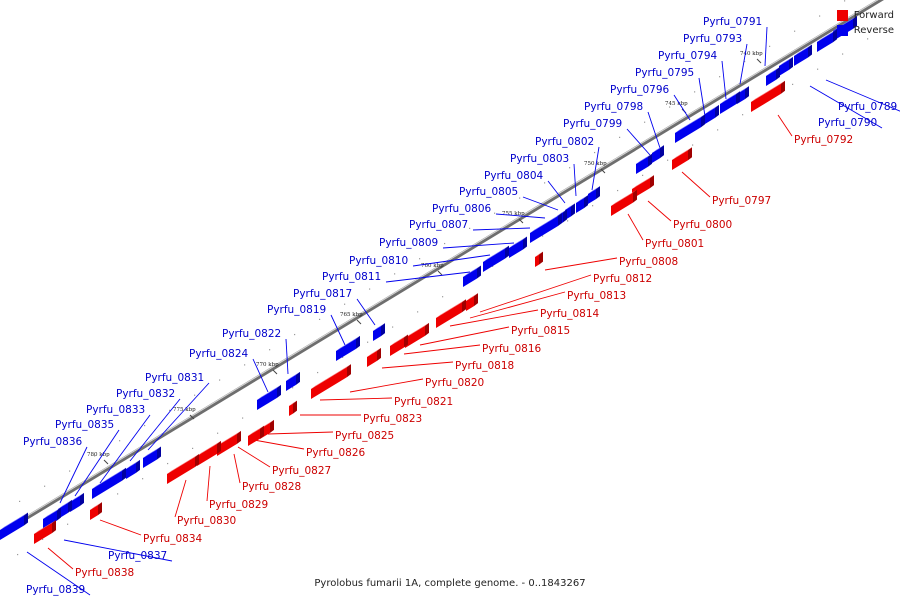 The height and width of the screenshot is (600, 900). What do you see at coordinates (351, 277) in the screenshot?
I see `gene-label: Pyrfu_0811` at bounding box center [351, 277].